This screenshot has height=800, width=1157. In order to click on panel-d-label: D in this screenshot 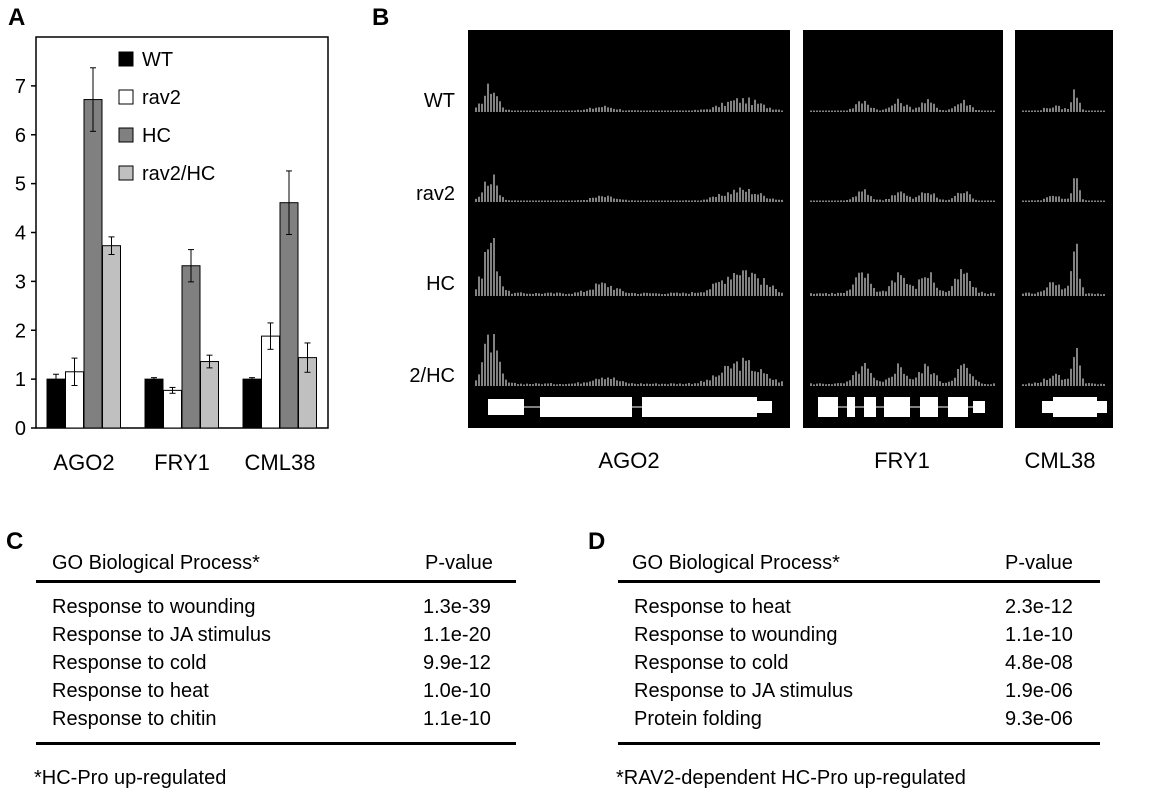, I will do `click(597, 541)`.